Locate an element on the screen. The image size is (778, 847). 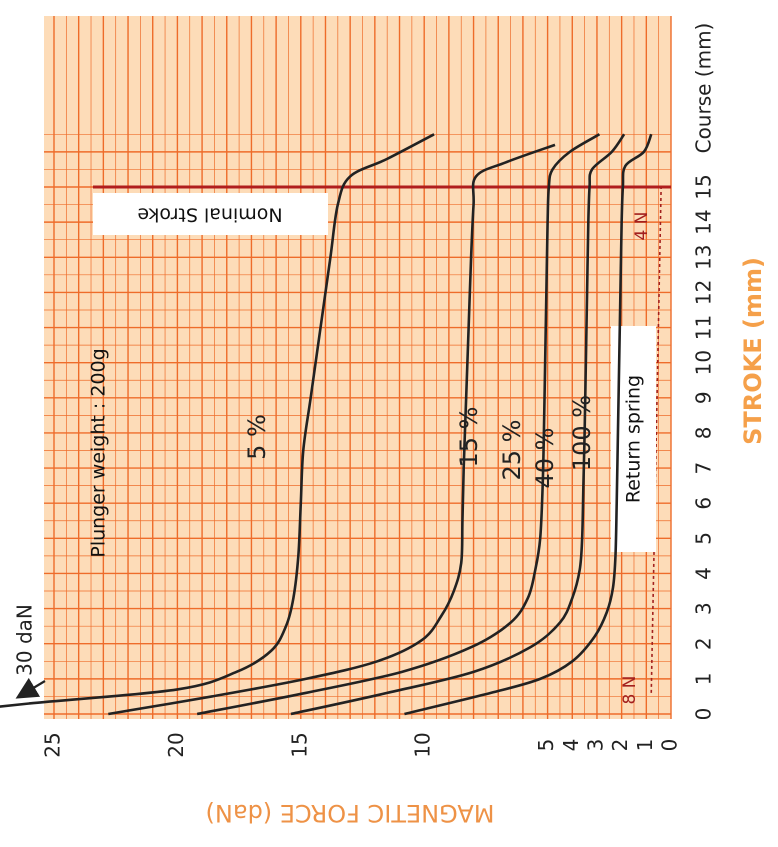
nominal-stroke-label-box is located at coordinates (210, 214).